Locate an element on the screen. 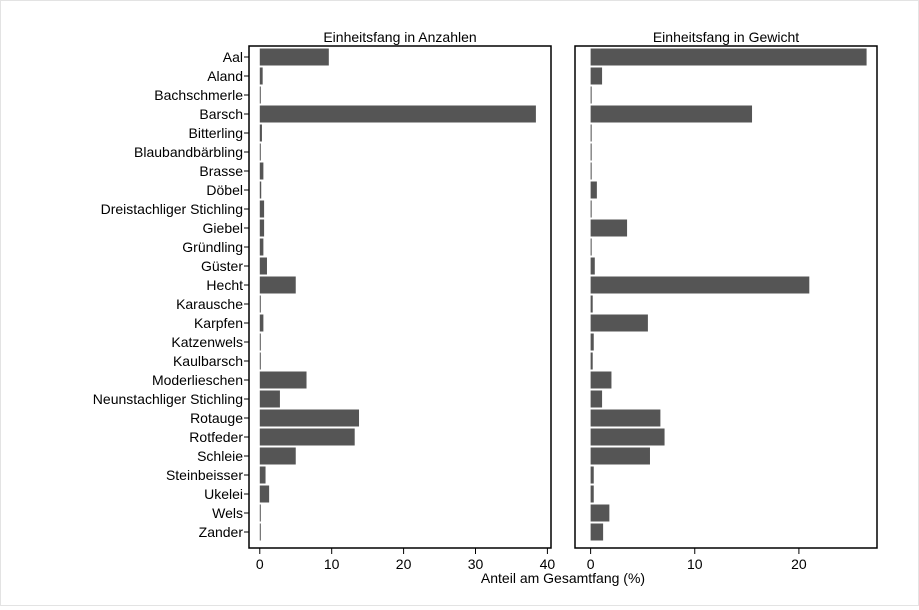 This screenshot has width=919, height=610. bar-panel-1-aal is located at coordinates (294, 57).